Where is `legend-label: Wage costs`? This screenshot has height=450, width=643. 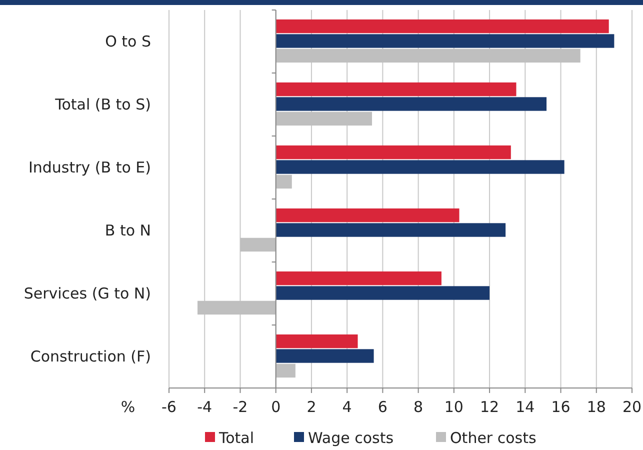 legend-label: Wage costs is located at coordinates (351, 438).